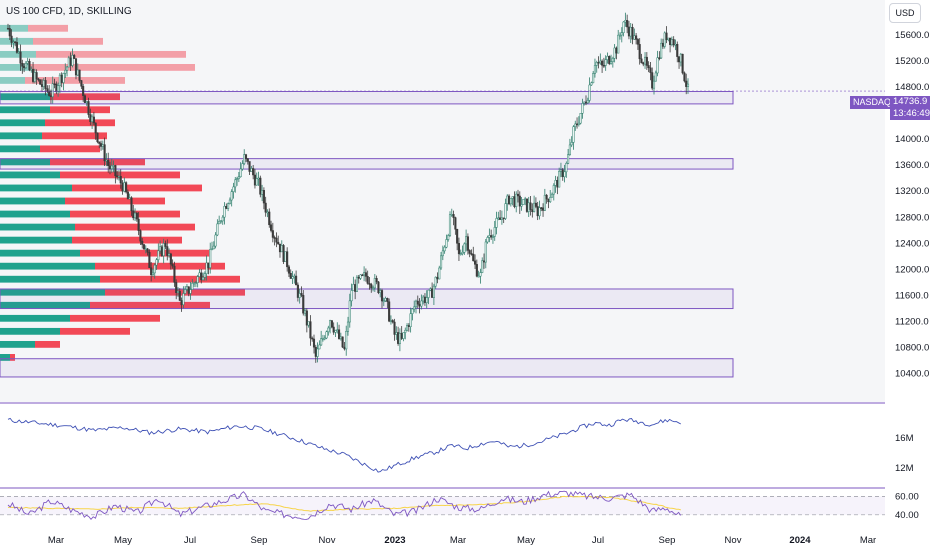 The image size is (932, 555). Describe the element at coordinates (912, 374) in the screenshot. I see `price-tick-label: 10400.0` at that location.